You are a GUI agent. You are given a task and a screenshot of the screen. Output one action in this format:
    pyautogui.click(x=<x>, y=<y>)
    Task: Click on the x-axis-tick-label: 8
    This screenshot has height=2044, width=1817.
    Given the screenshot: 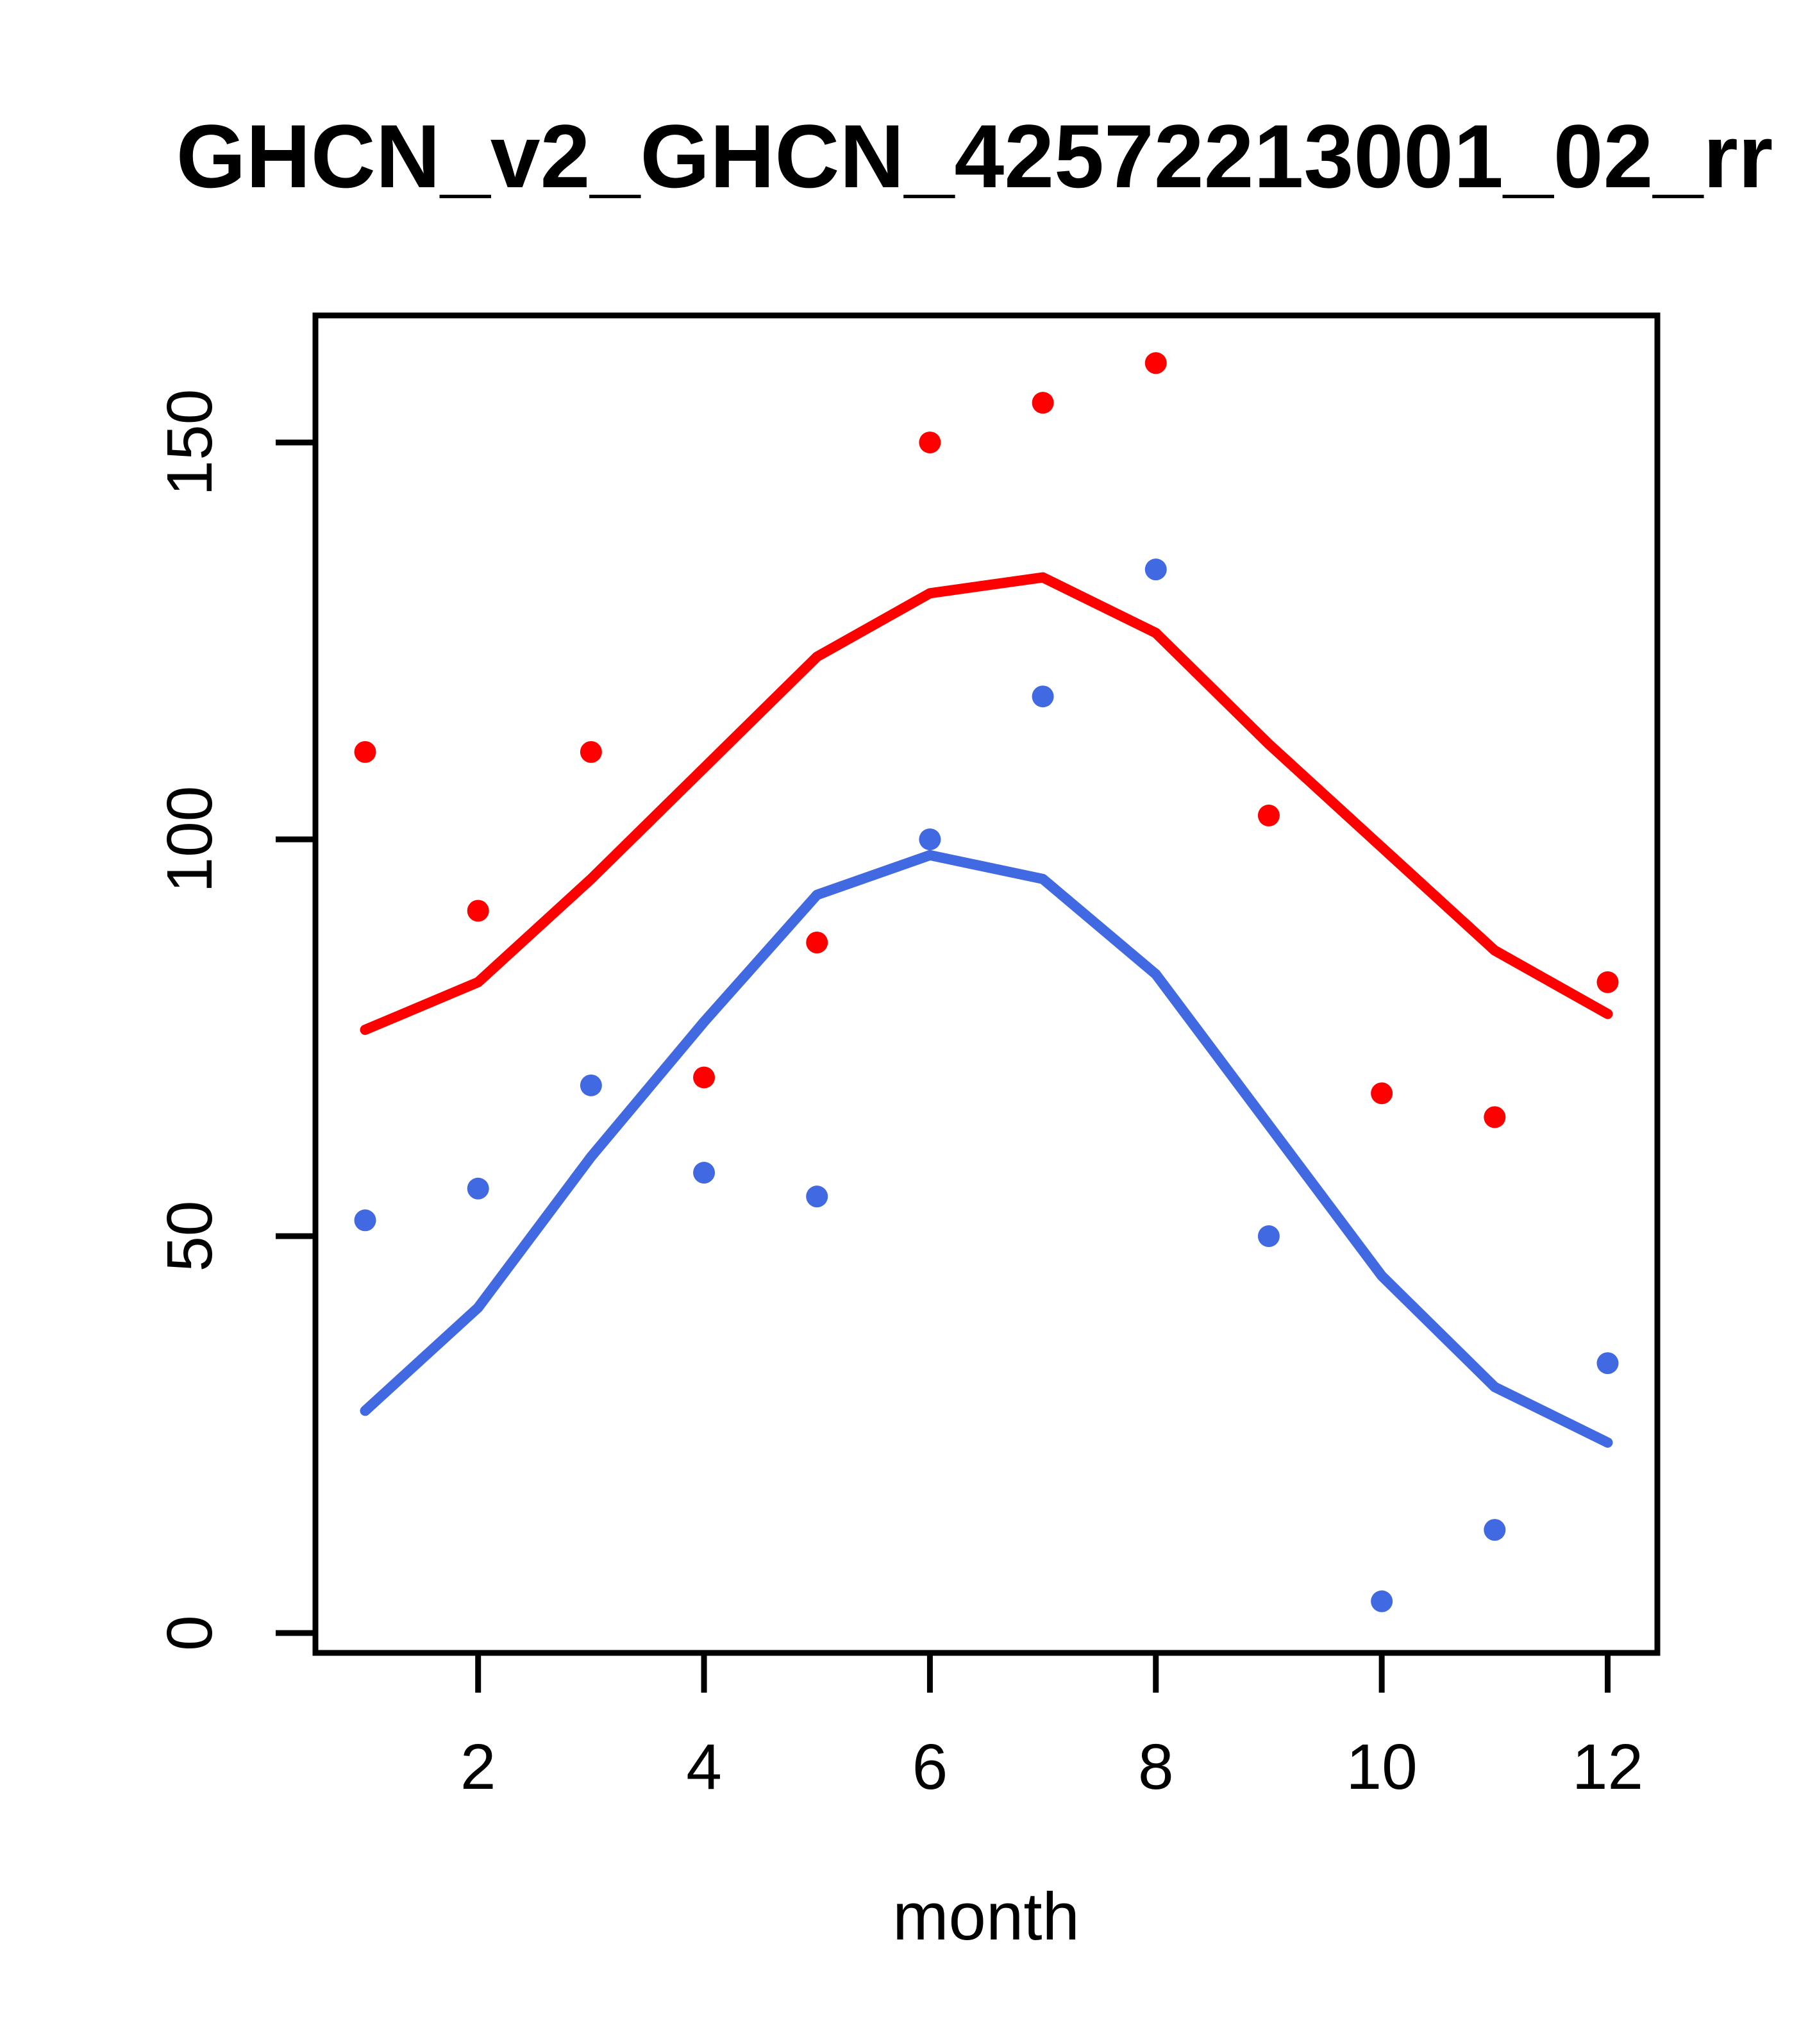 What is the action you would take?
    pyautogui.click(x=1156, y=1767)
    